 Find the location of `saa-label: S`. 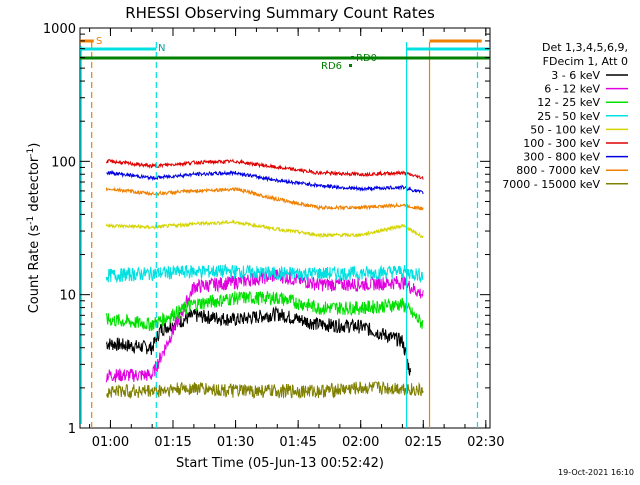

saa-label: S is located at coordinates (99, 41).